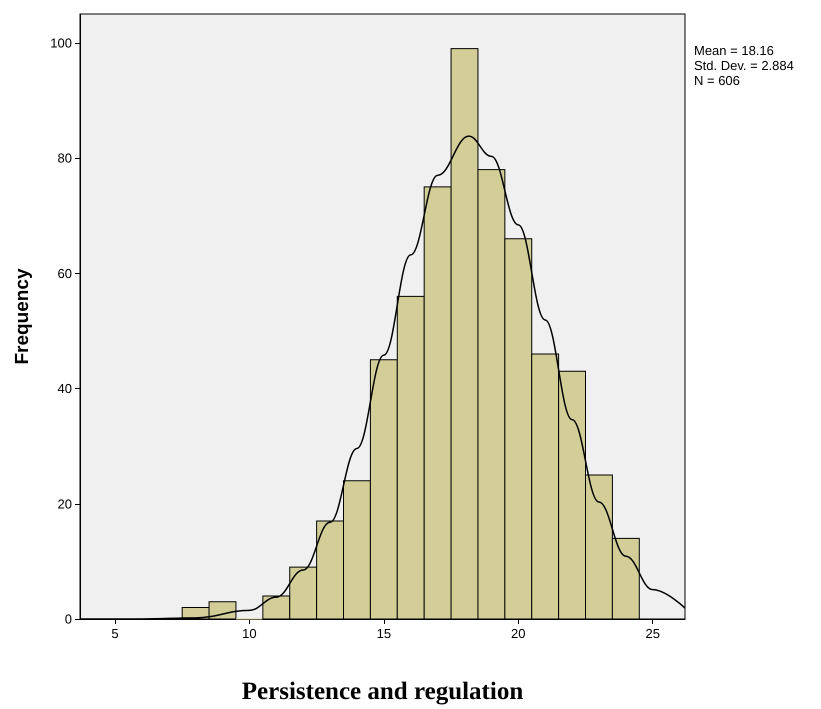  I want to click on x-axis-title: Persistence and regulation, so click(383, 691).